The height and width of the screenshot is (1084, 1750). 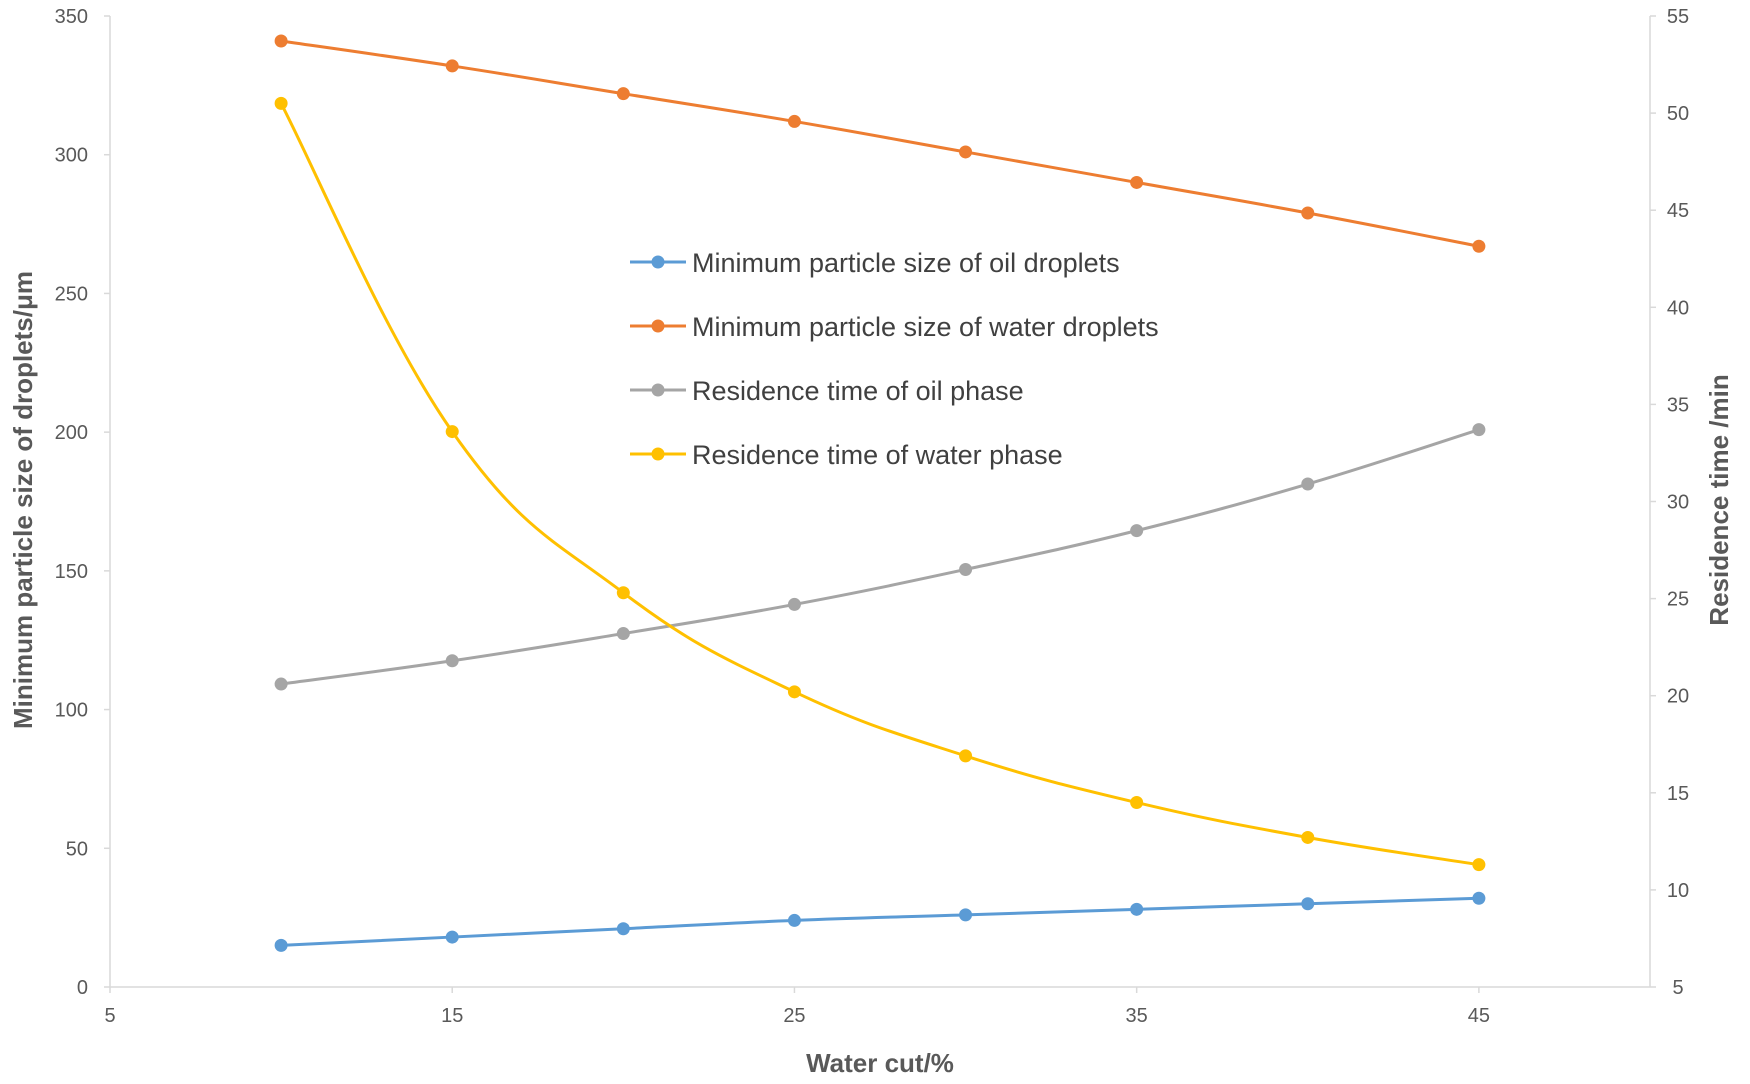 What do you see at coordinates (71, 156) in the screenshot?
I see `y-tick-label: 300` at bounding box center [71, 156].